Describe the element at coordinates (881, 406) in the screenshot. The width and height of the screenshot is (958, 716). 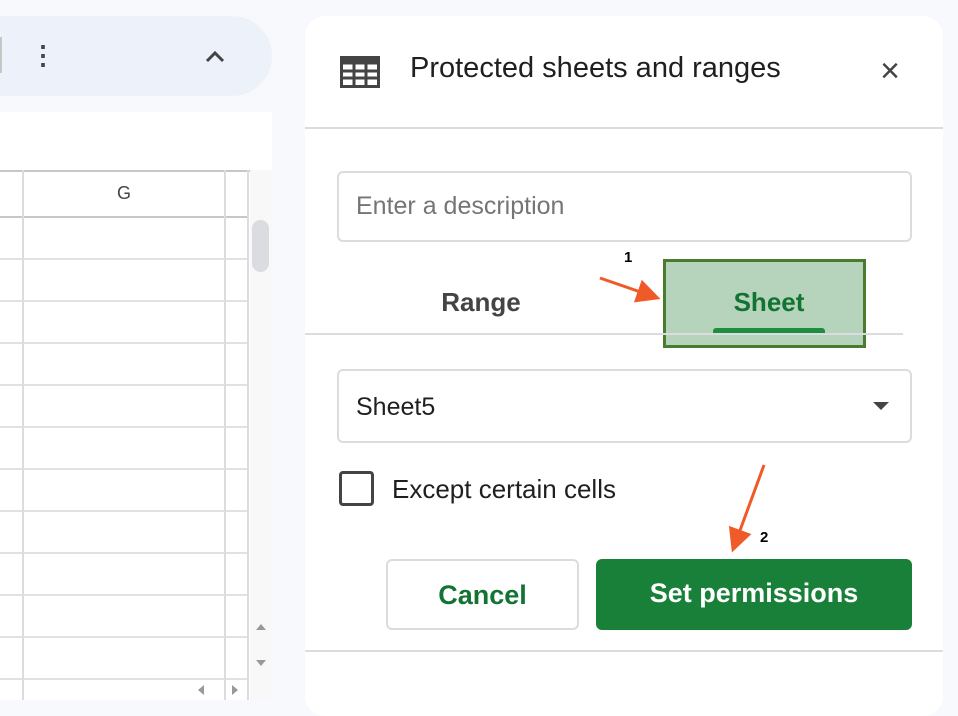
I see `dropdown-arrow-icon` at that location.